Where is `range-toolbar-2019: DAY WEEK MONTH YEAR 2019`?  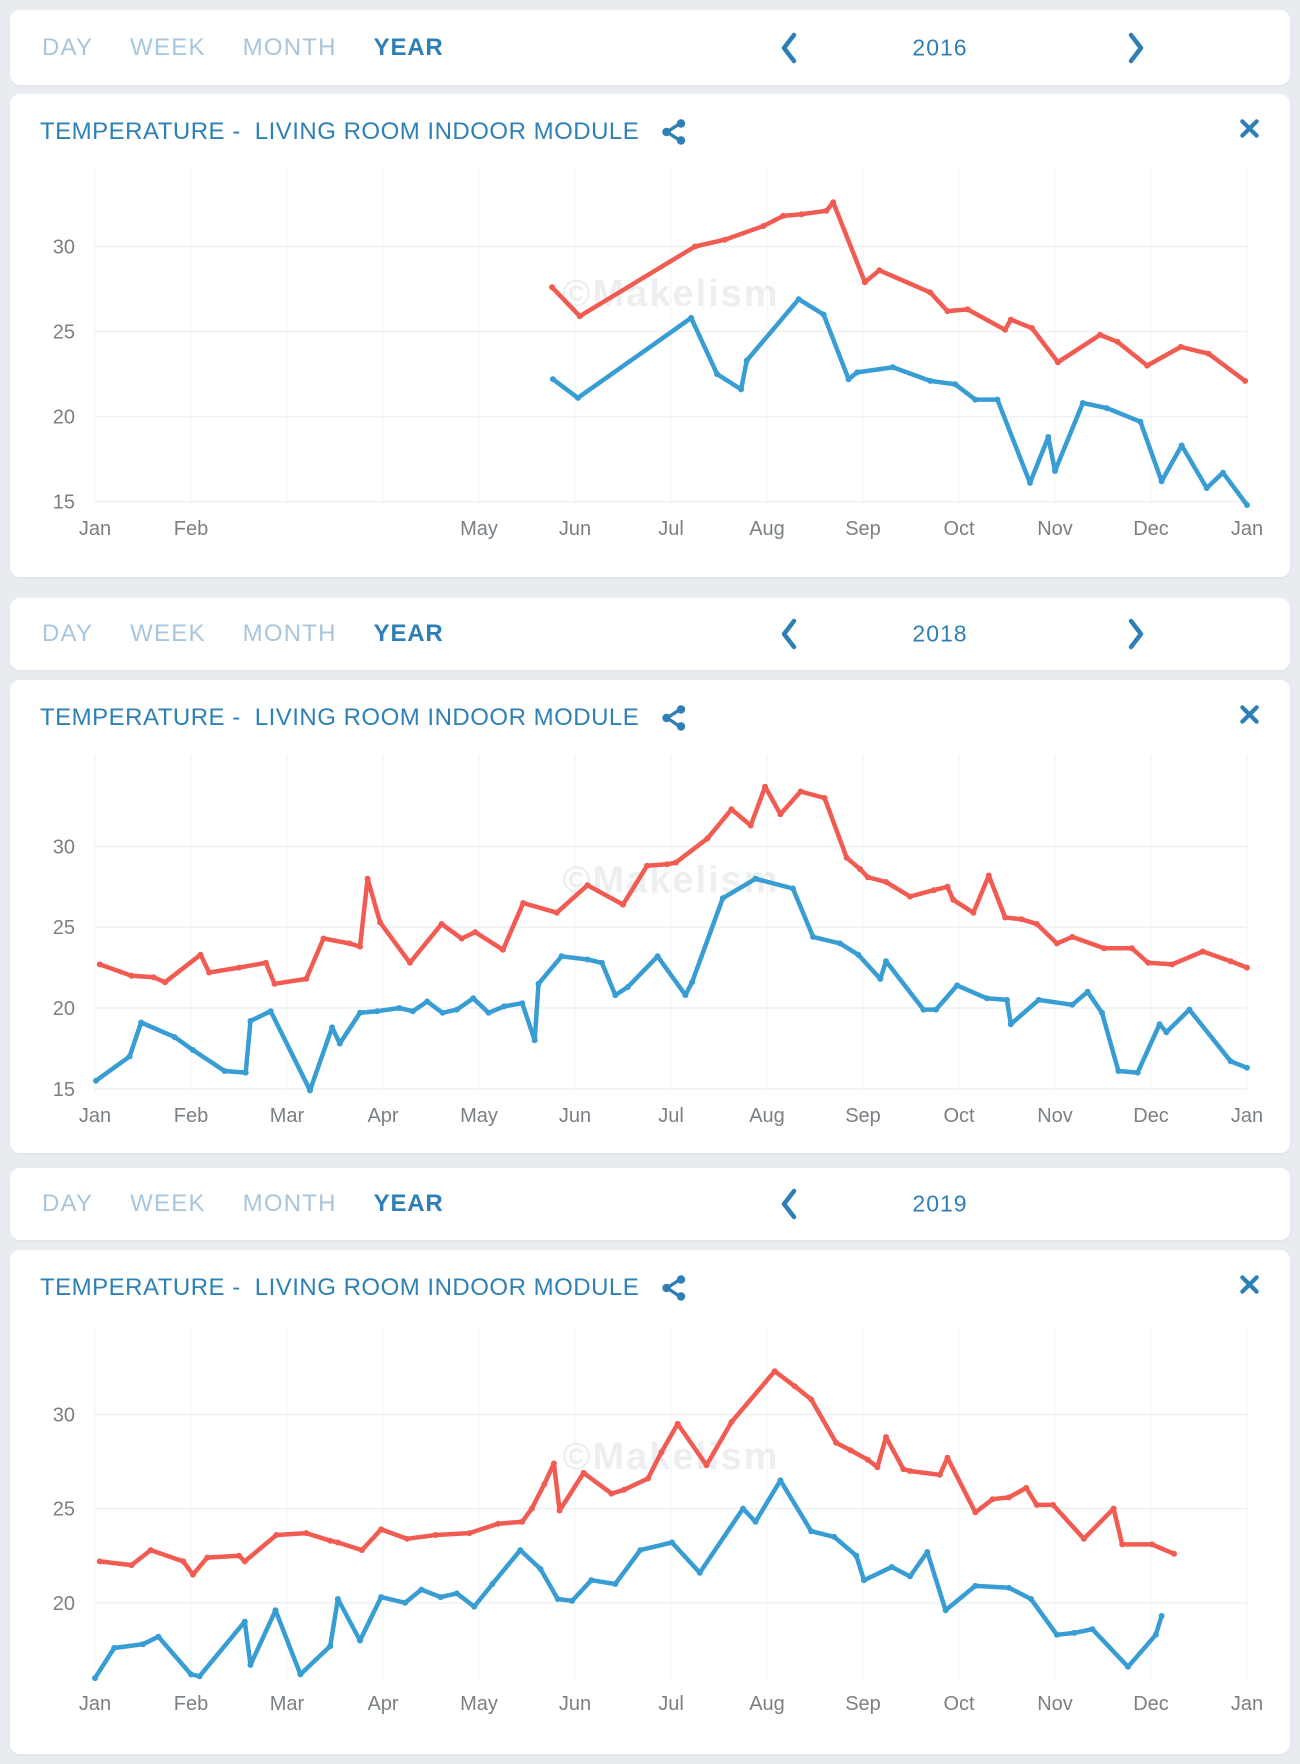
range-toolbar-2019: DAY WEEK MONTH YEAR 2019 is located at coordinates (650, 1204).